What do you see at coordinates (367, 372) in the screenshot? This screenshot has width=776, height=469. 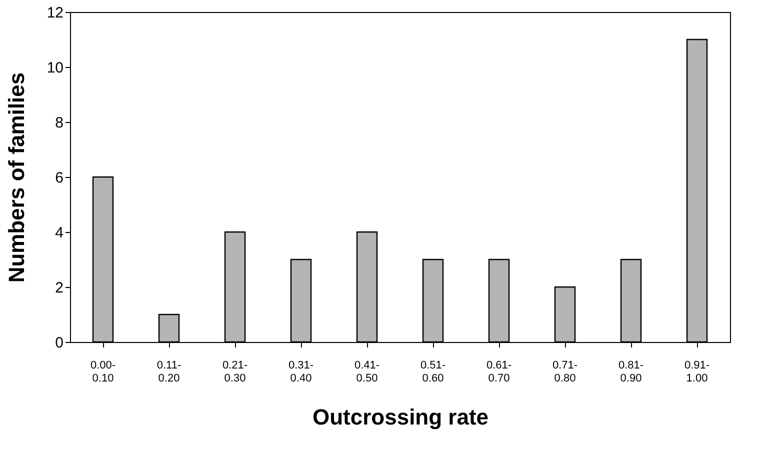 I see `x-tick-label: 0.41- 0.50` at bounding box center [367, 372].